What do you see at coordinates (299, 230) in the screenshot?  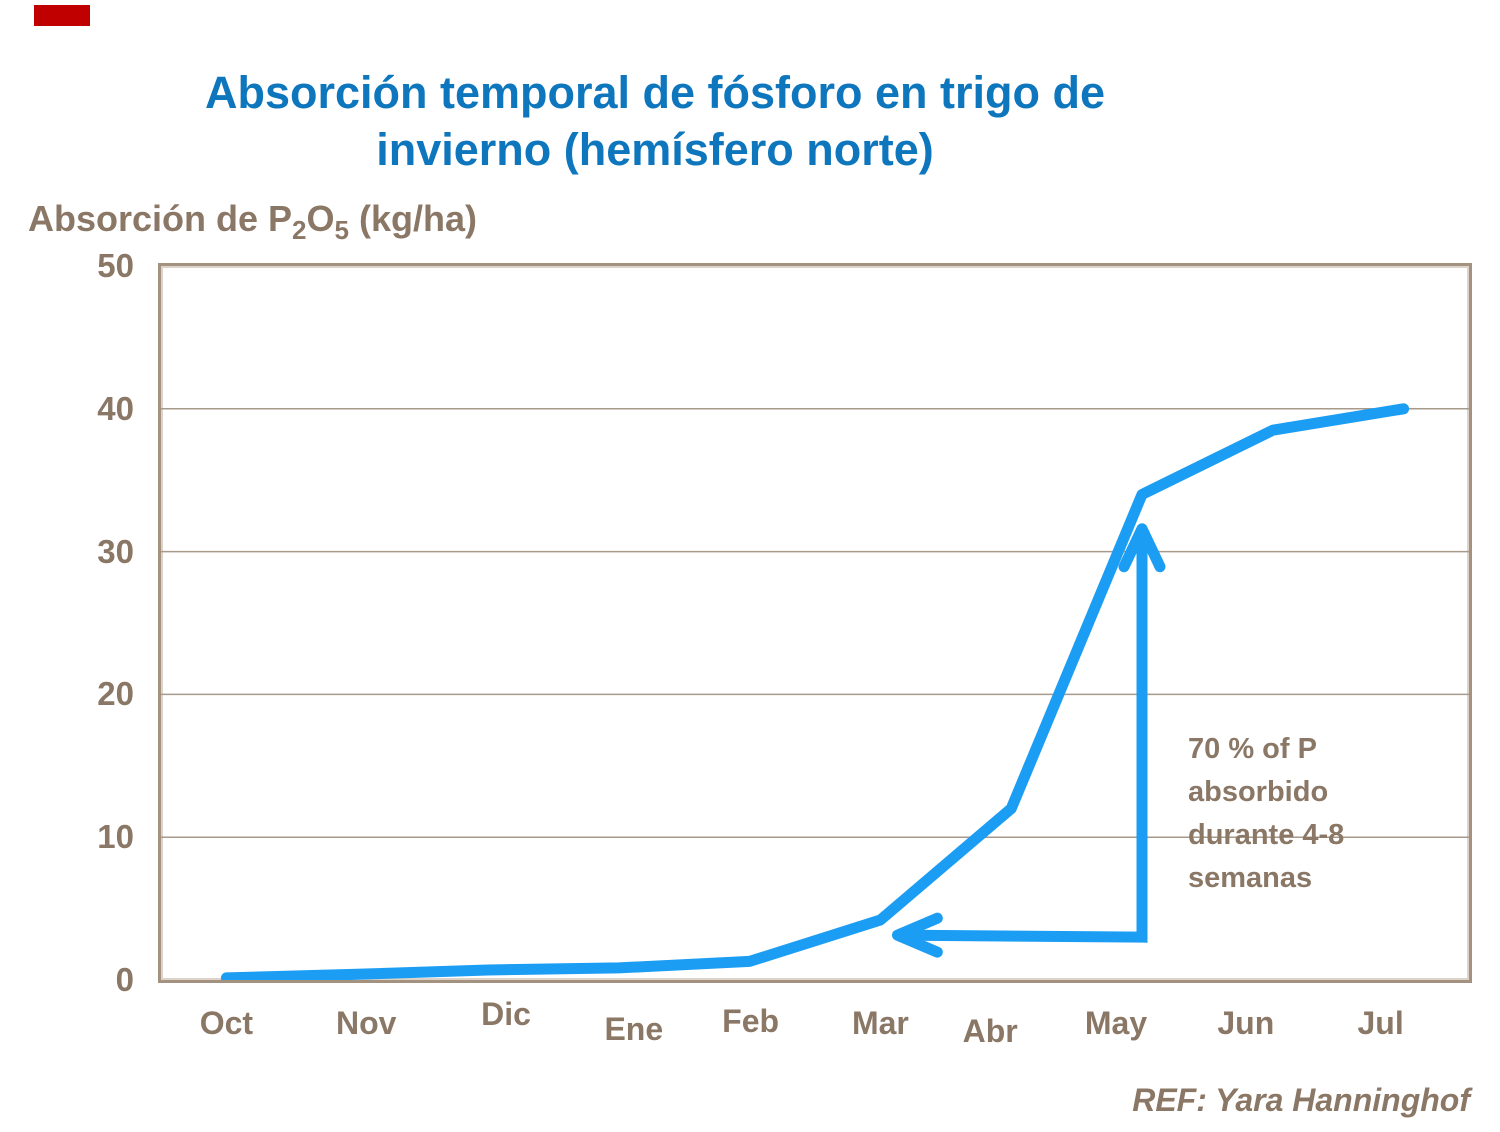 I see `y-axis-title-subscript: 2` at bounding box center [299, 230].